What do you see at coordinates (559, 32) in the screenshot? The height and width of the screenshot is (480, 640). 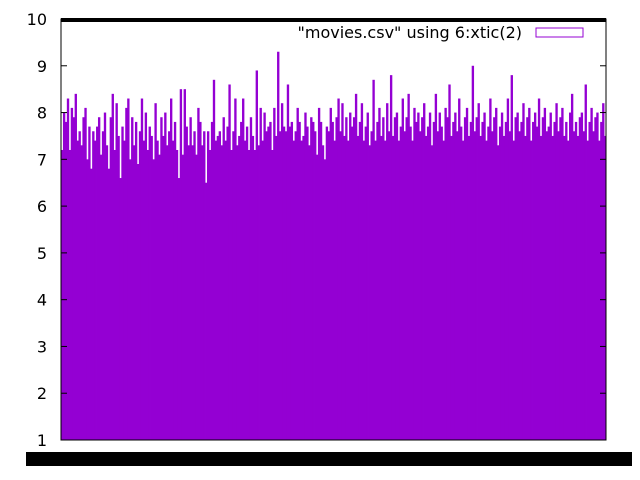 I see `legend-swatch` at bounding box center [559, 32].